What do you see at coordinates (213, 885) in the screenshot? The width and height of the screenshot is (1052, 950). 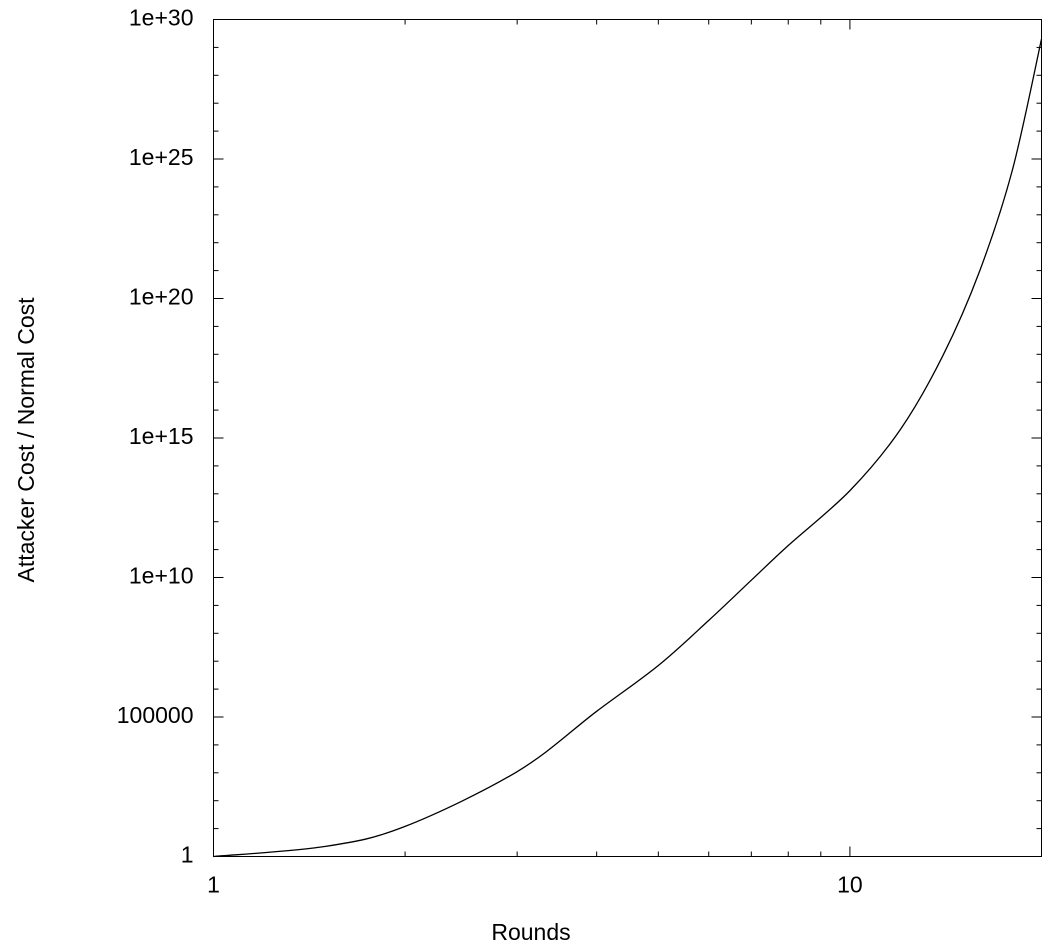 I see `x-tick-label: 1` at bounding box center [213, 885].